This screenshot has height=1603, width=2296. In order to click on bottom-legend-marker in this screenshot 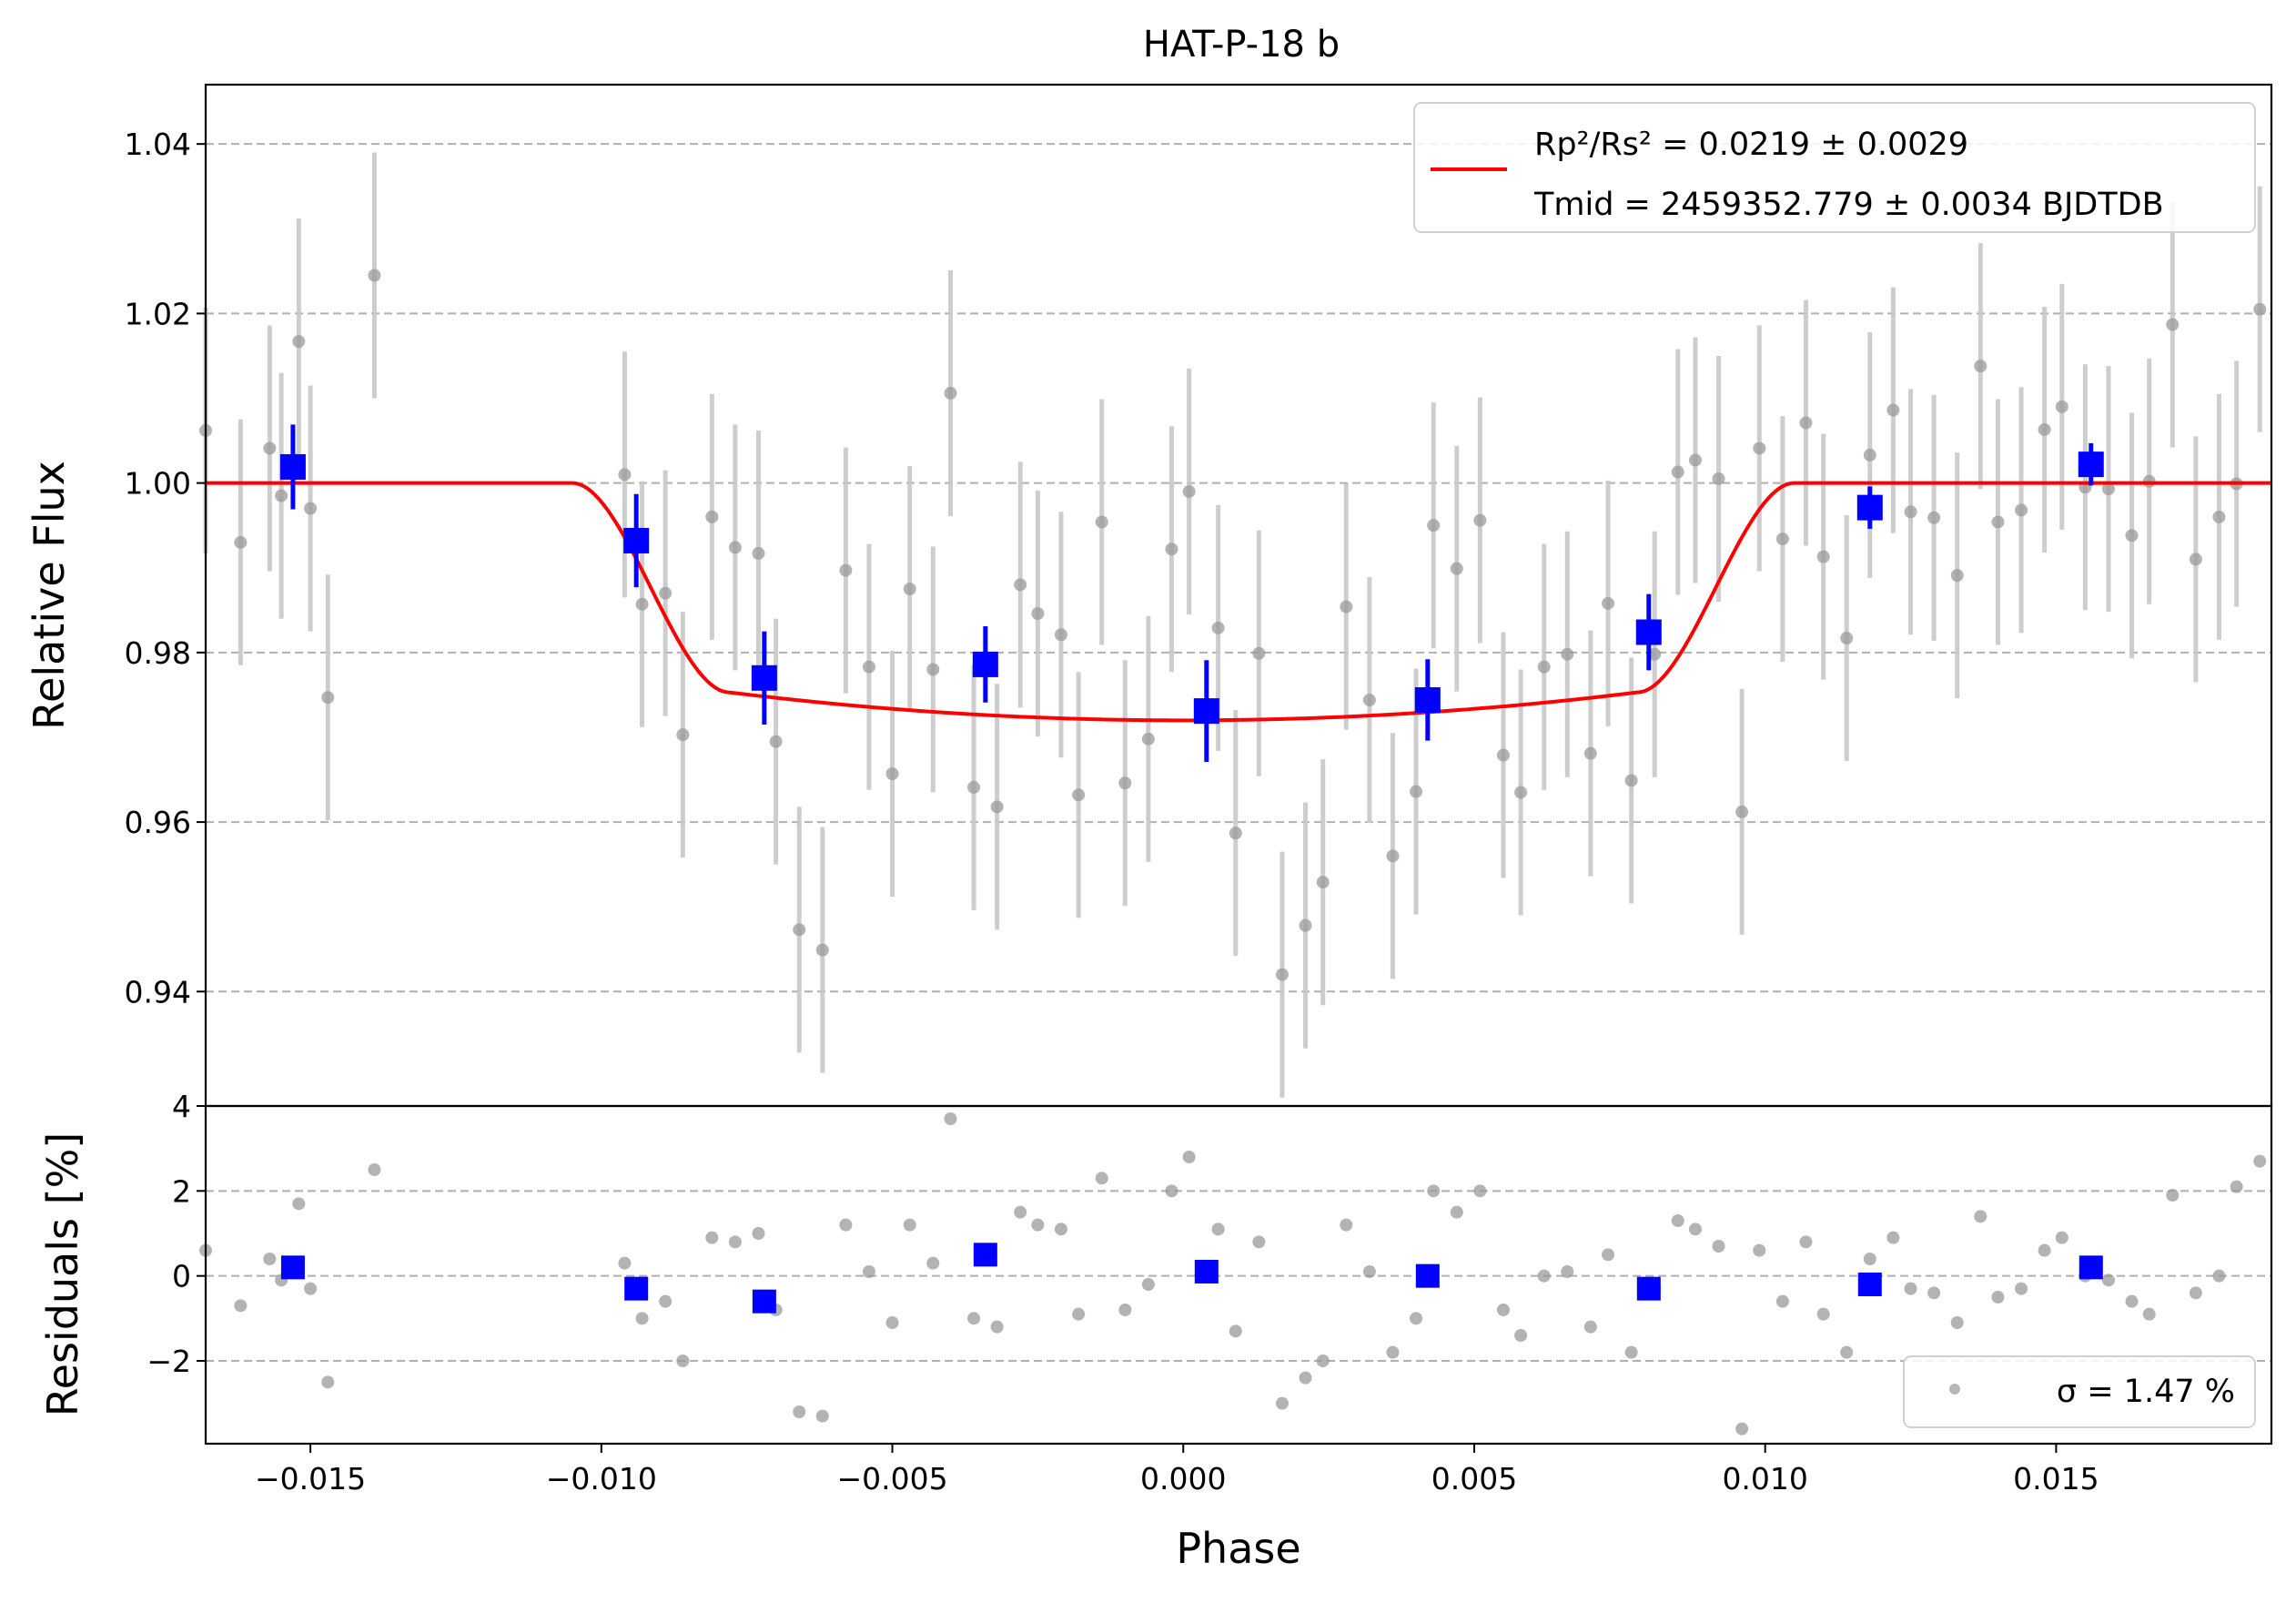, I will do `click(1955, 1389)`.